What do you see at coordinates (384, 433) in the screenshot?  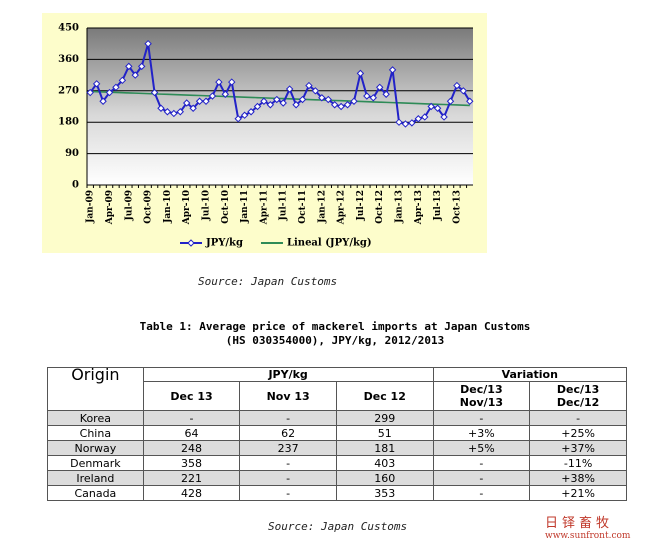 I see `table-cell: 51` at bounding box center [384, 433].